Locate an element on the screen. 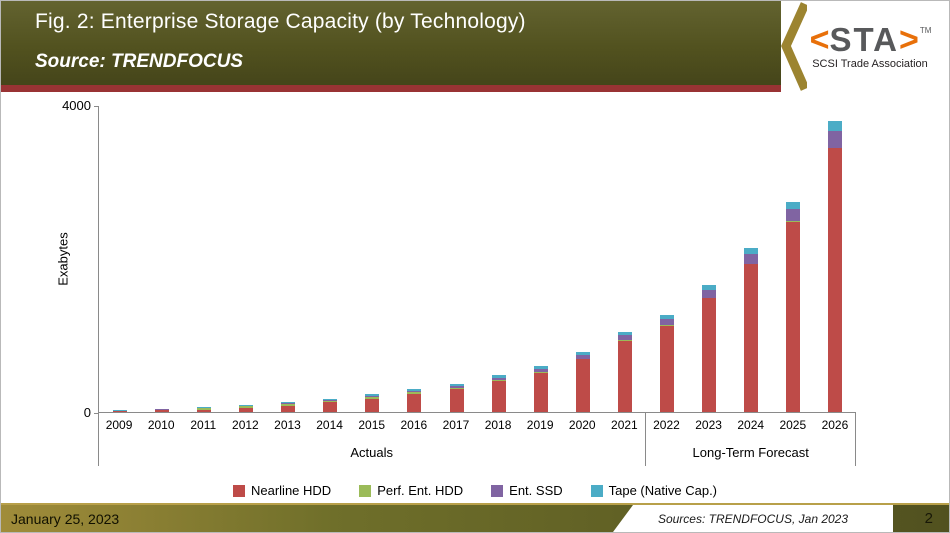  legend-item: Perf. Ent. HDD is located at coordinates (411, 490).